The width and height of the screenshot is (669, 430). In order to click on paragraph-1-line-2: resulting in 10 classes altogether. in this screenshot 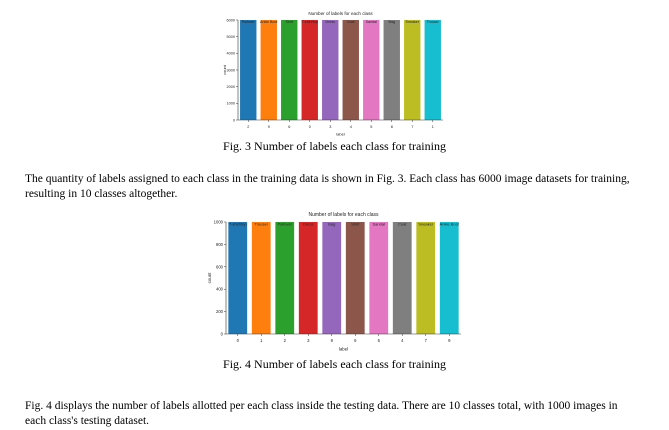, I will do `click(101, 194)`.